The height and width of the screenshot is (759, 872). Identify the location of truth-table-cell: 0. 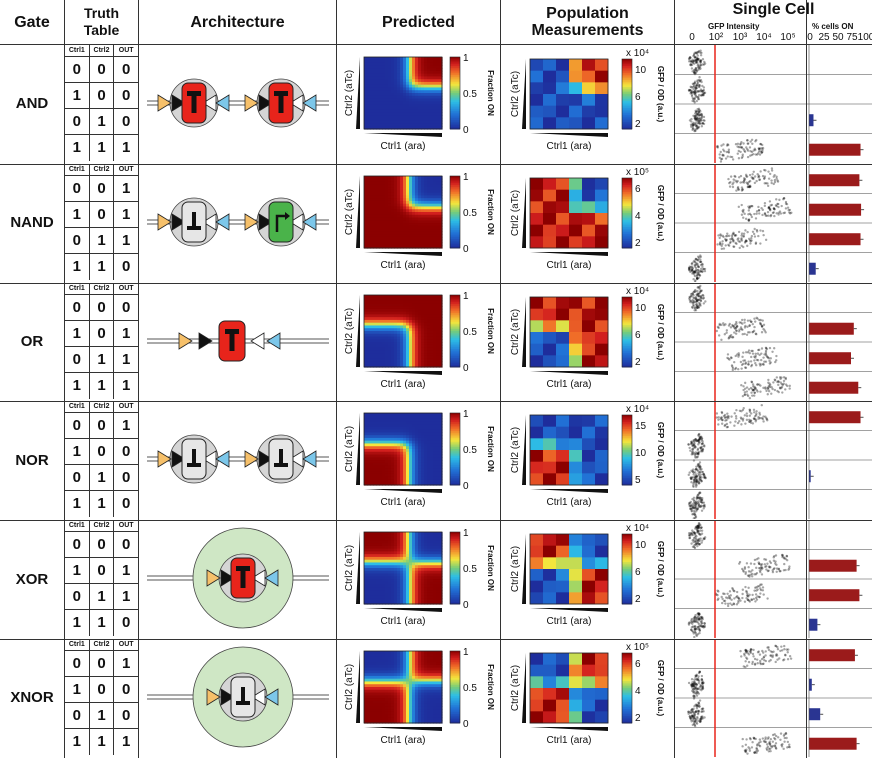
(126, 623).